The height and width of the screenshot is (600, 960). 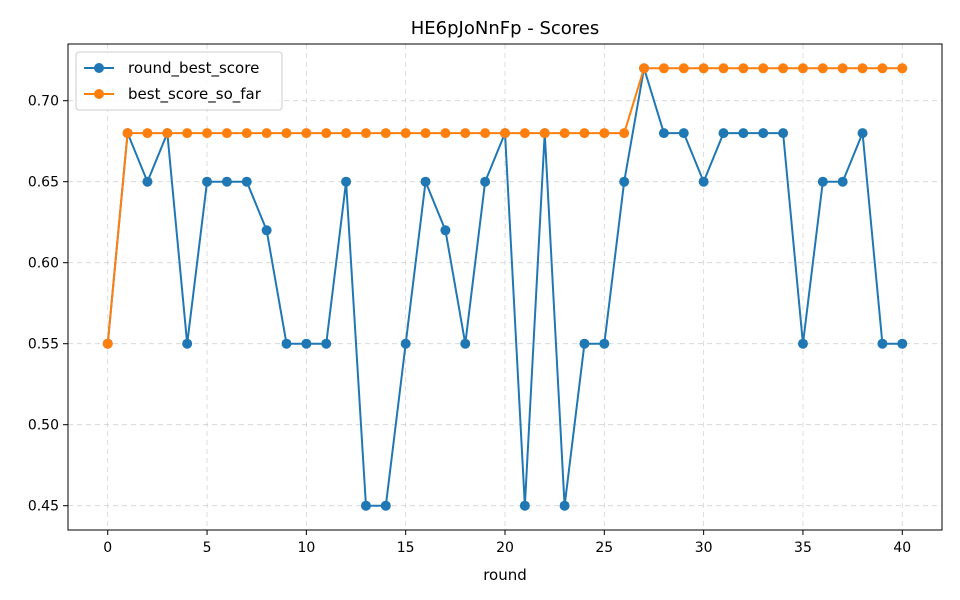 What do you see at coordinates (43, 507) in the screenshot?
I see `y-tick-label-0: 0.45` at bounding box center [43, 507].